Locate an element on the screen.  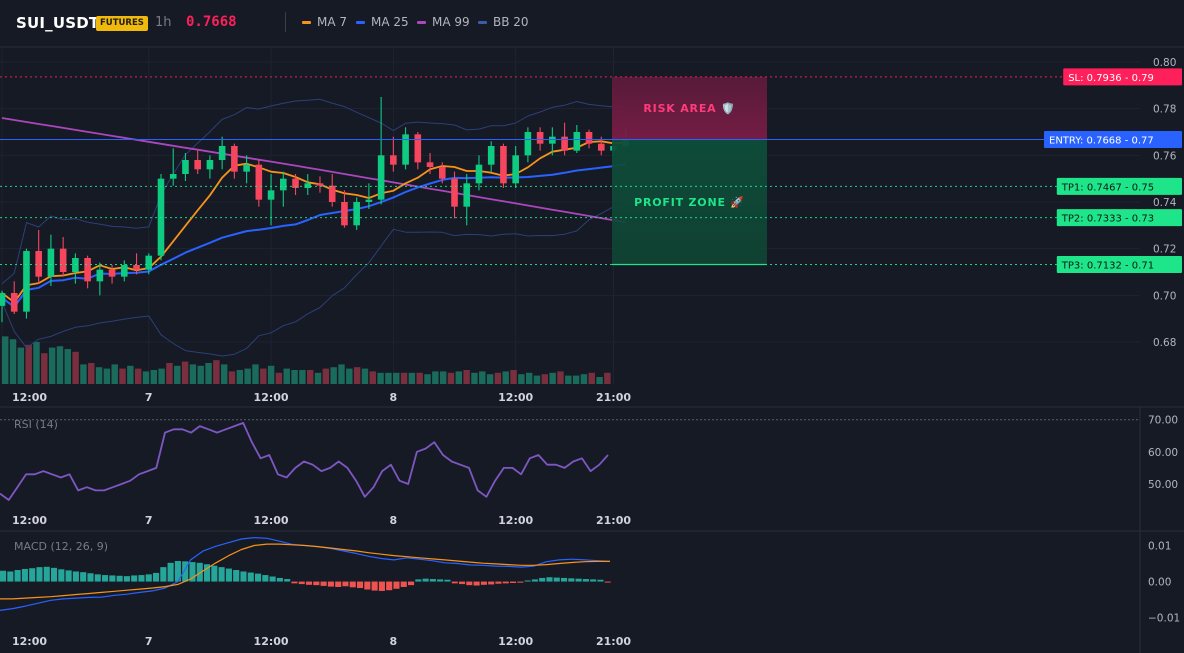
volume-bars is located at coordinates (306, 360).